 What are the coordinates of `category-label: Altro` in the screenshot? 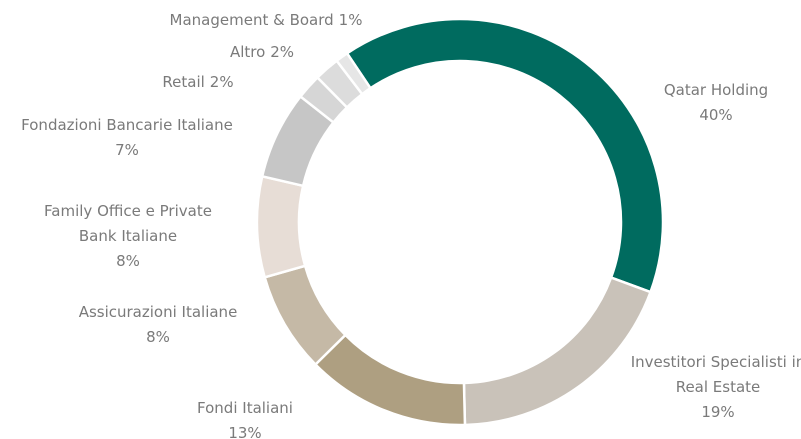 It's located at (247, 52).